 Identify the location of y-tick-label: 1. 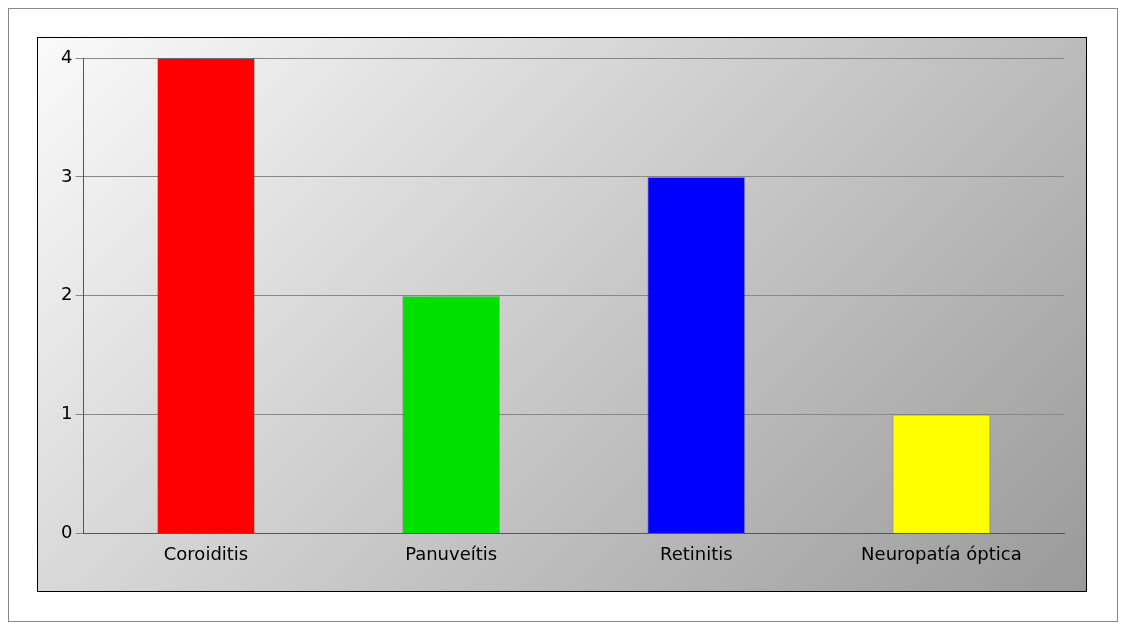
(67, 413).